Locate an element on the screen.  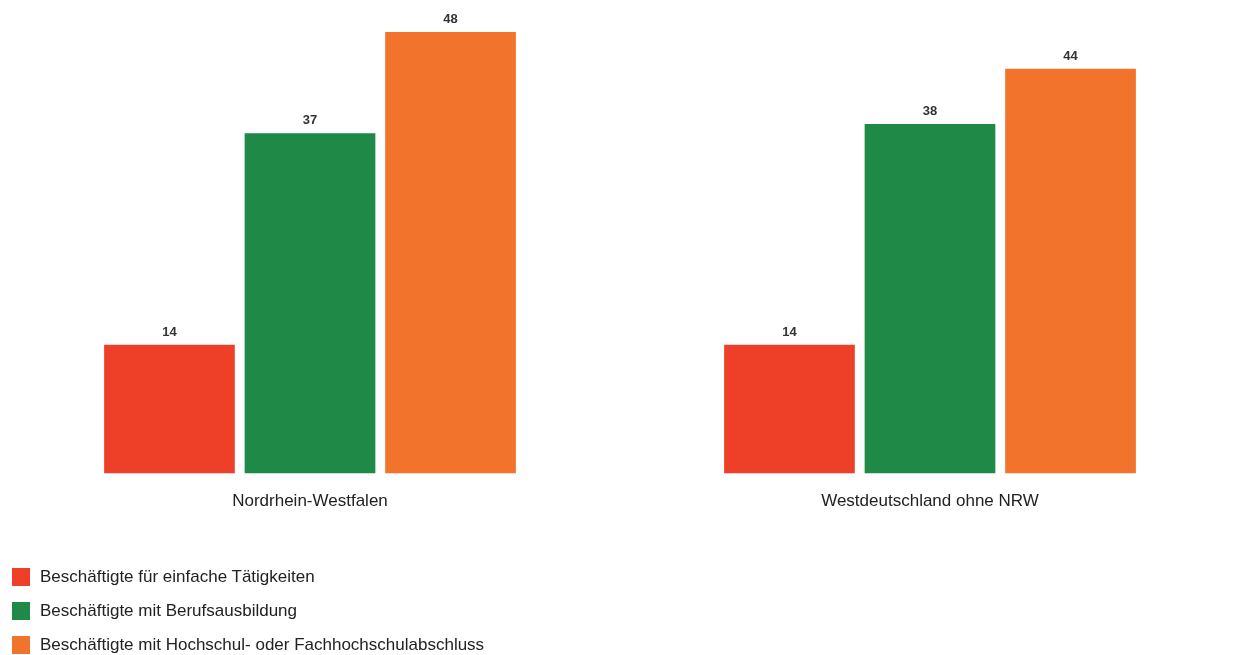
data-label: 37 is located at coordinates (310, 120).